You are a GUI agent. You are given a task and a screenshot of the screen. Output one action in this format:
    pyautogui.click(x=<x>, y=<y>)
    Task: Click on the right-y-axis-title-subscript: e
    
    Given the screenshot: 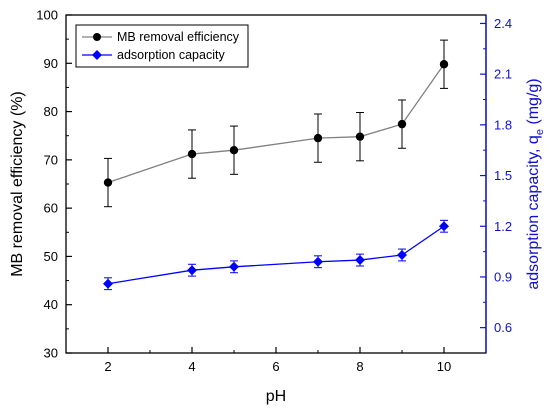 What is the action you would take?
    pyautogui.click(x=540, y=132)
    